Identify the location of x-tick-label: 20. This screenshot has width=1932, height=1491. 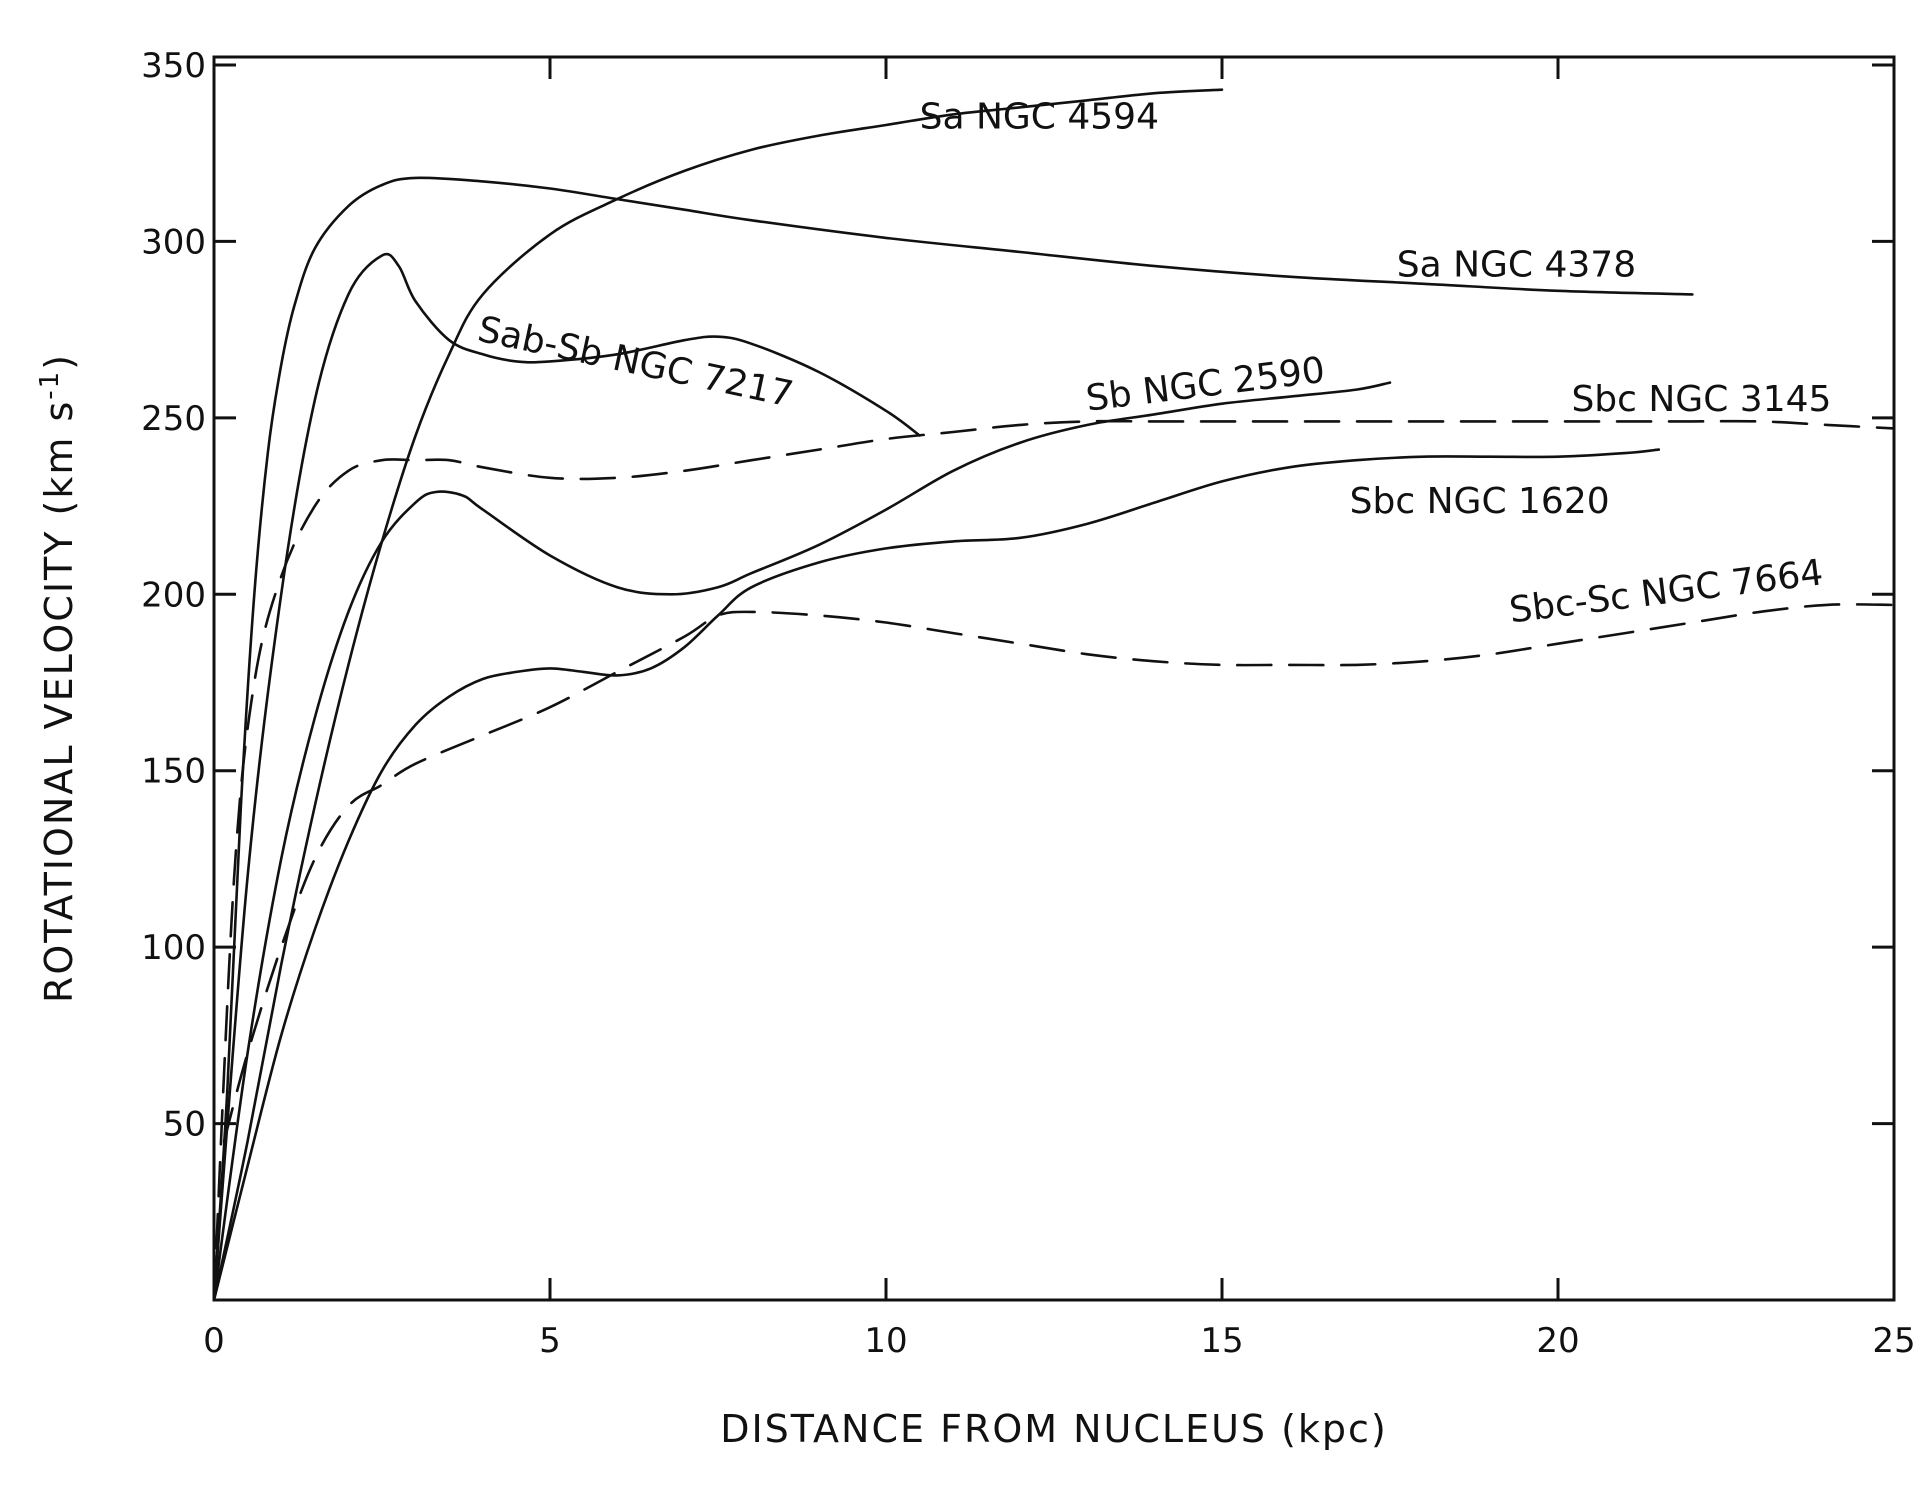
(1557, 1341).